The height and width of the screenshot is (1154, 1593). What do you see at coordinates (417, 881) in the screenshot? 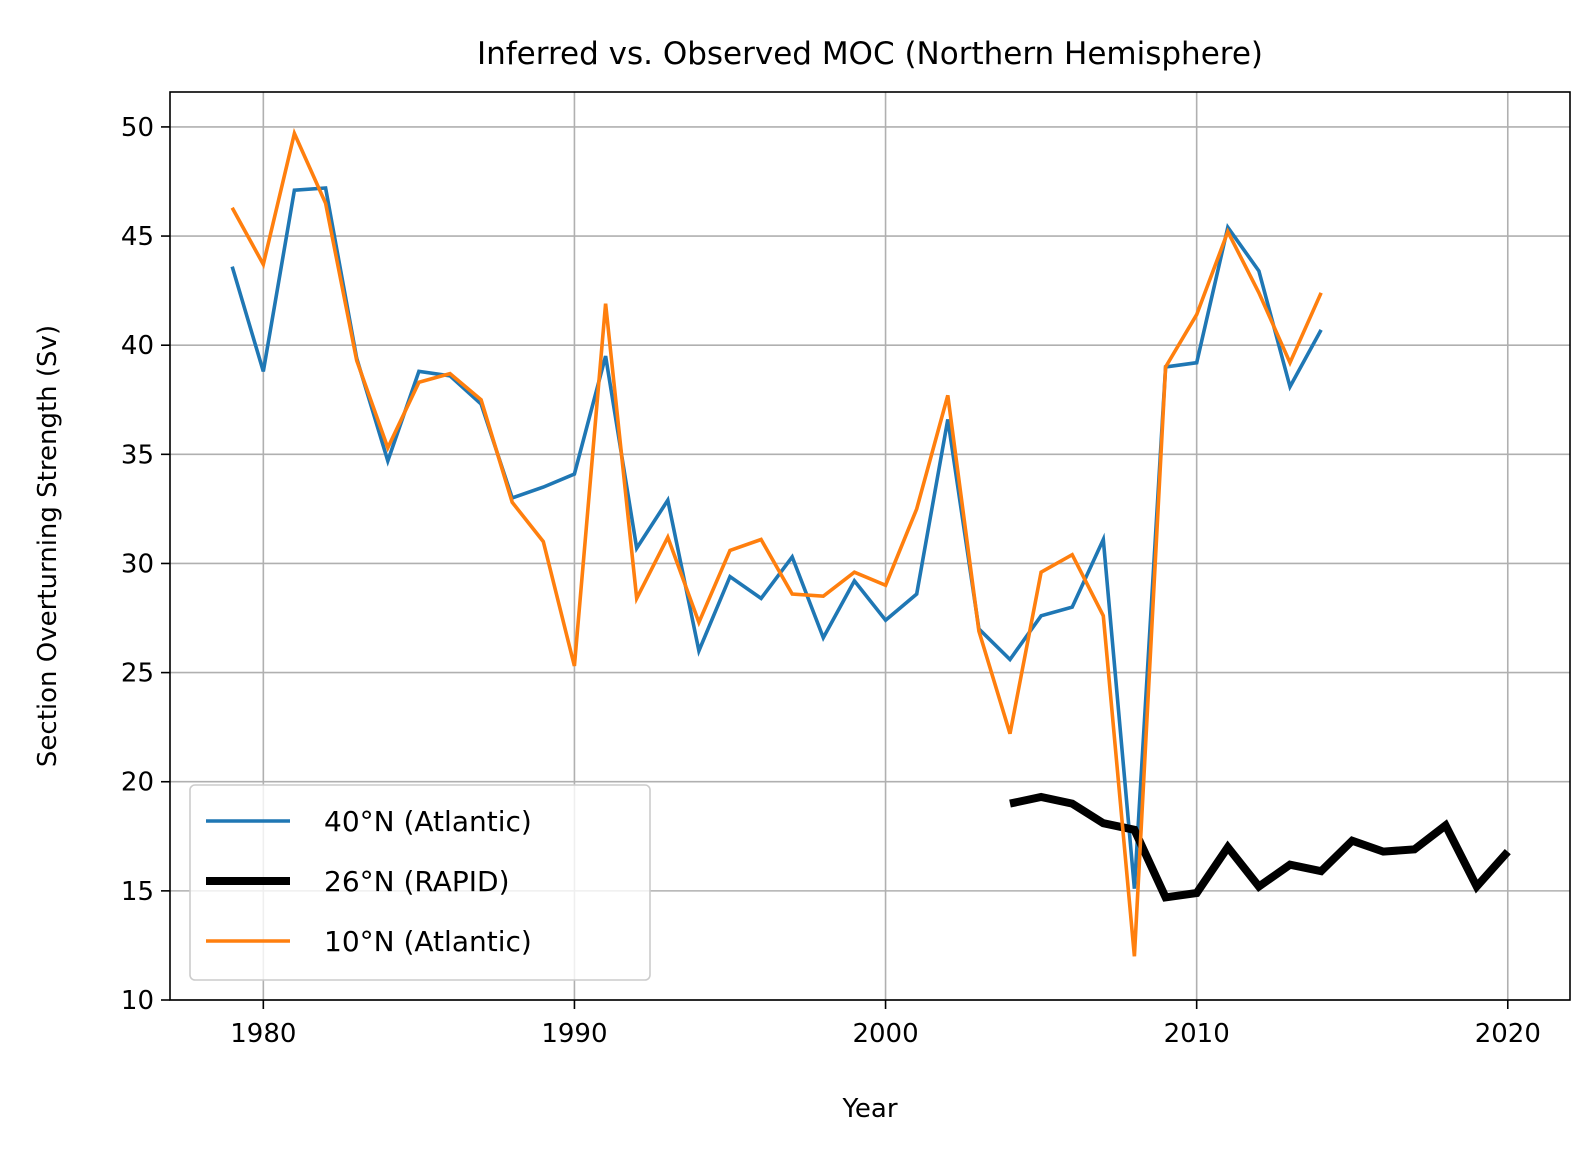
I see `legend-label: 26°N (RAPID)` at bounding box center [417, 881].